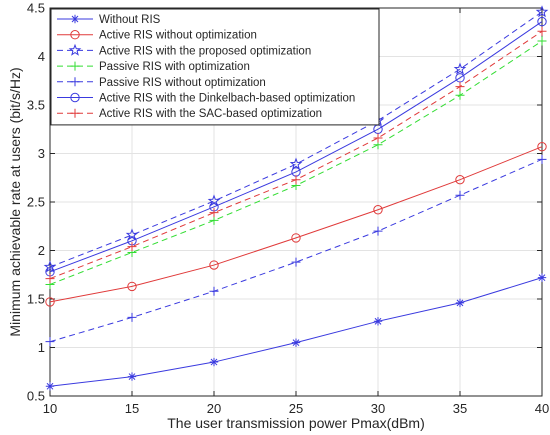  What do you see at coordinates (41, 347) in the screenshot?
I see `y-tick-label: 1` at bounding box center [41, 347].